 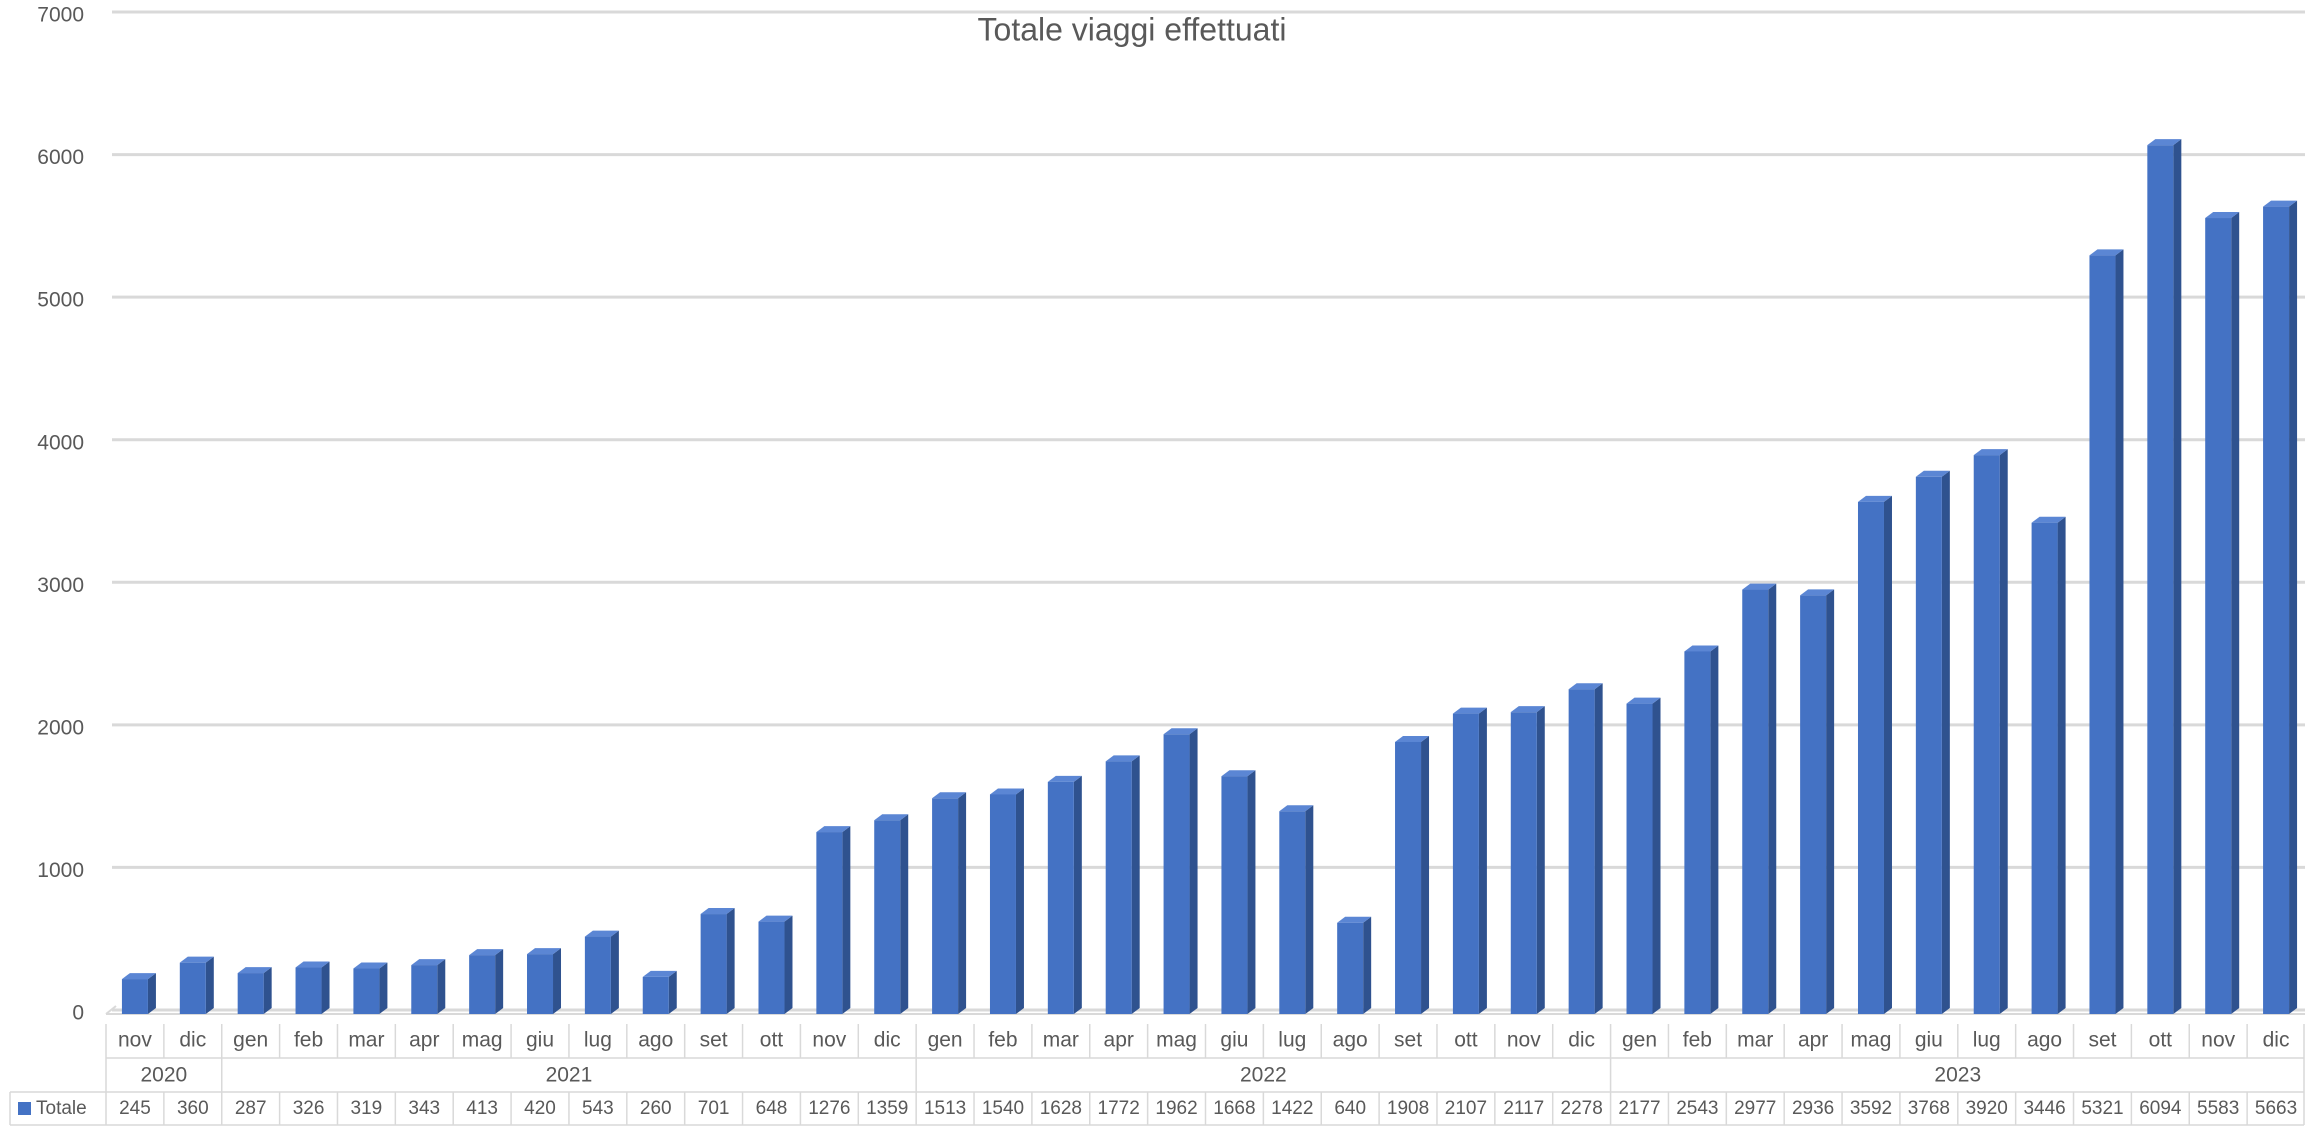 I want to click on table-value: 1422, so click(x=1292, y=1108).